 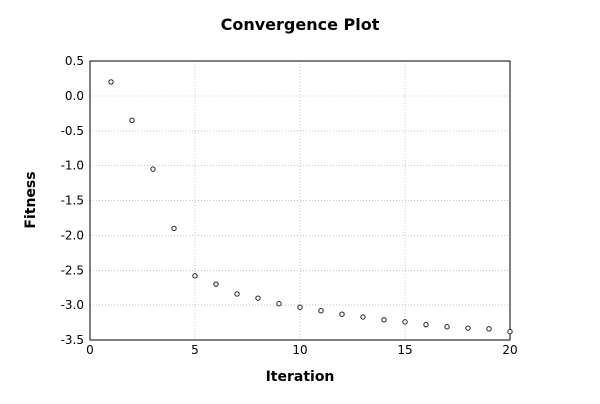 I want to click on y-tick-label: -2.0, so click(x=72, y=235).